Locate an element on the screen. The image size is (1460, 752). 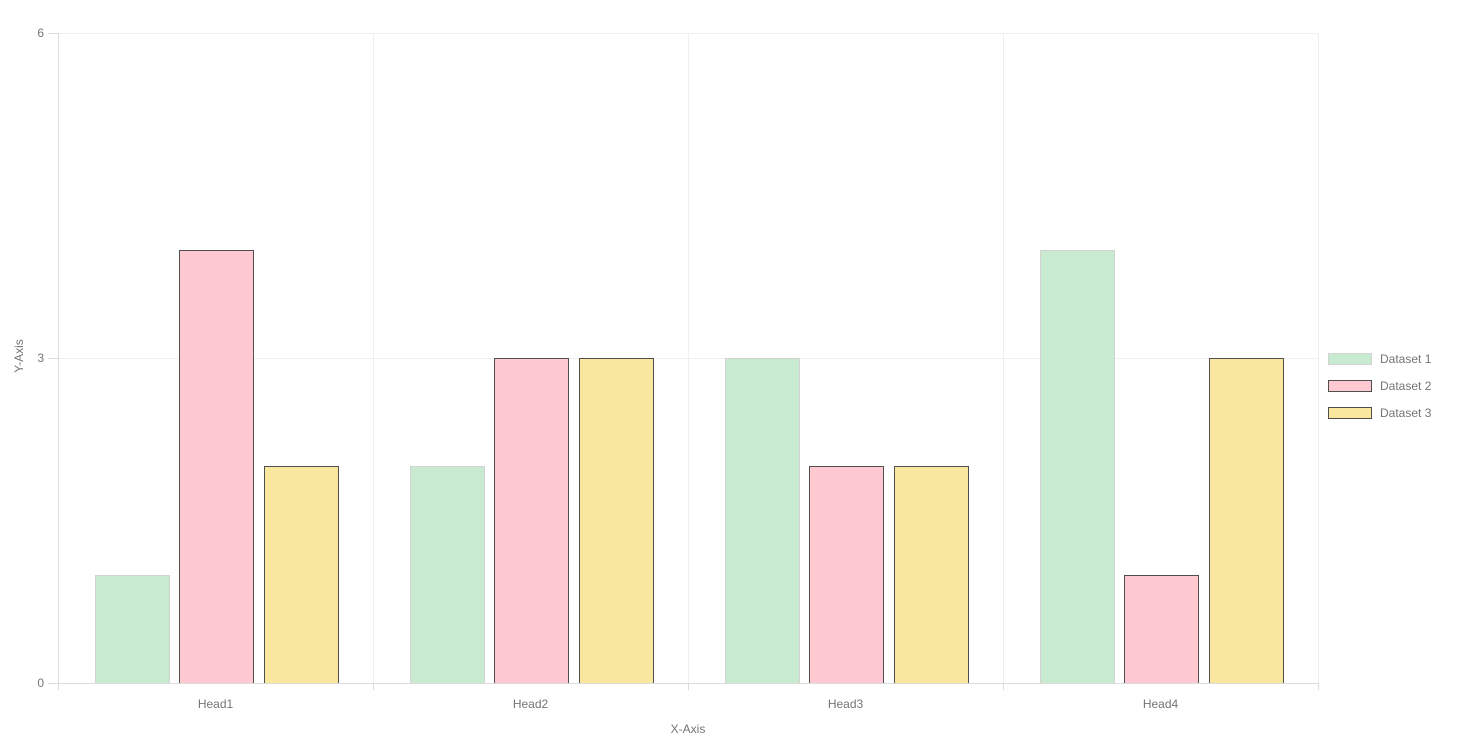
x-axis-title: X-Axis is located at coordinates (688, 729).